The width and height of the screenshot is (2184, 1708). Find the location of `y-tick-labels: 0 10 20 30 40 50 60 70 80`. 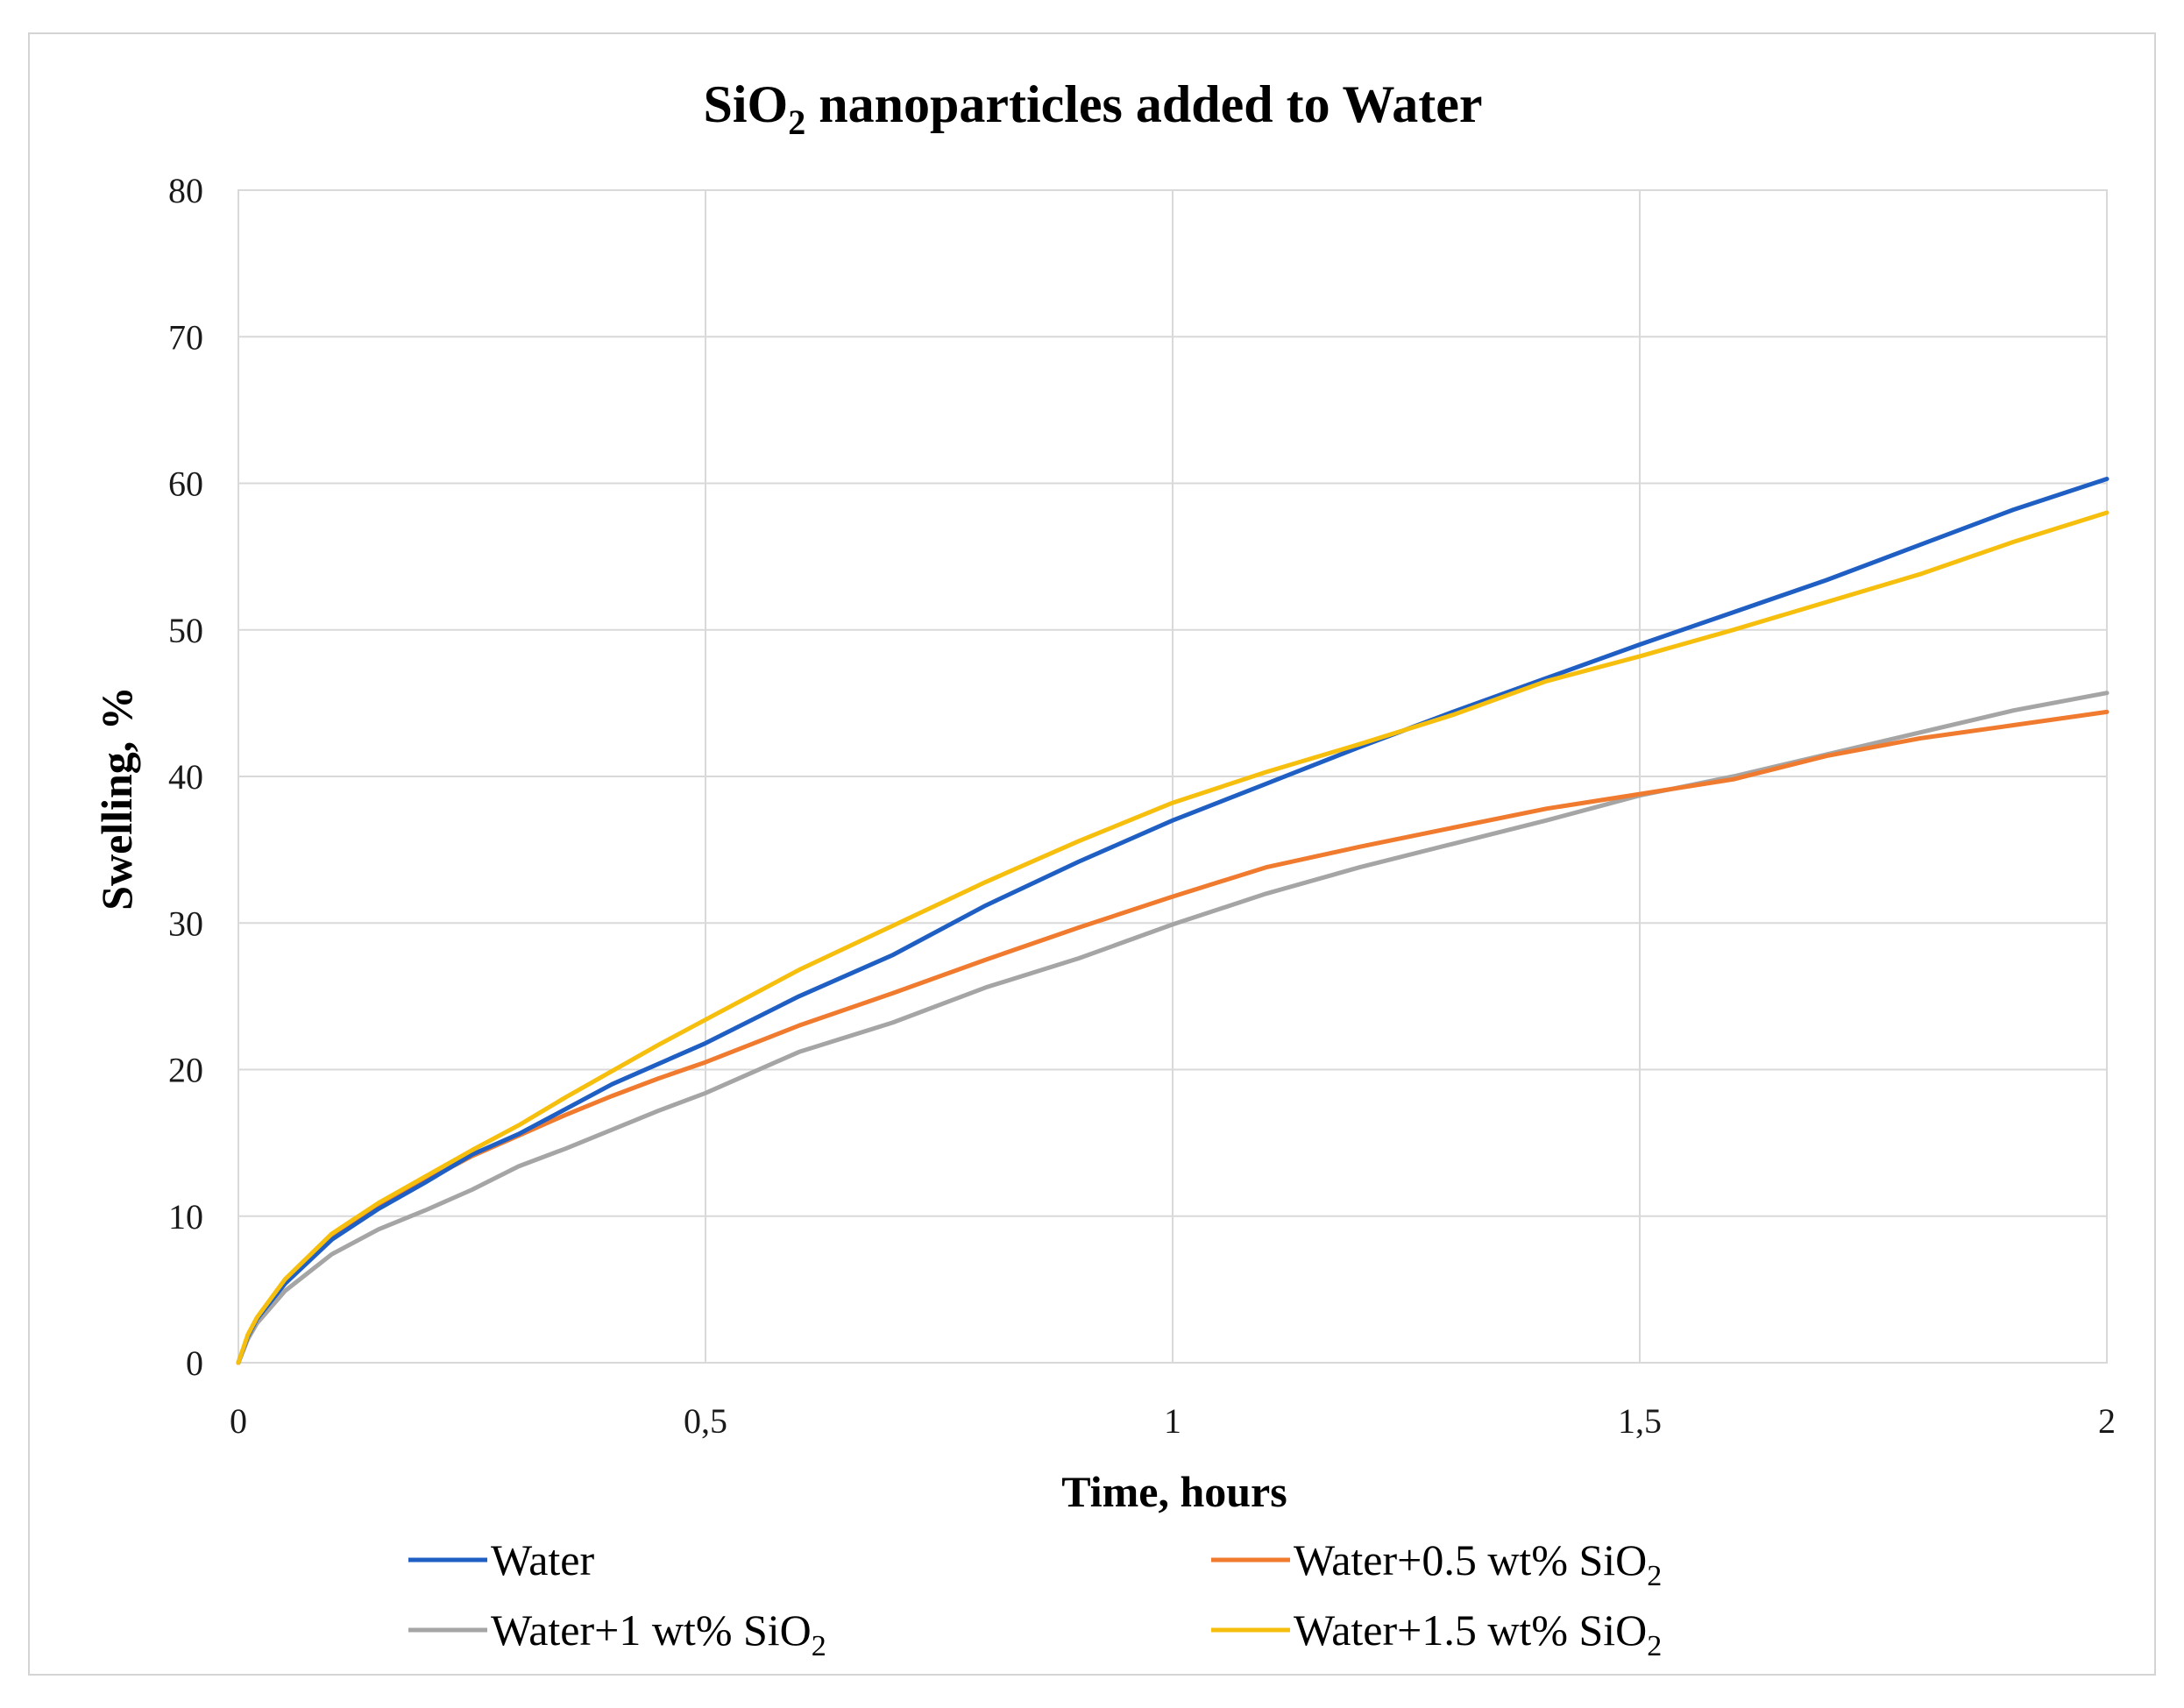

y-tick-labels: 0 10 20 30 40 50 60 70 80 is located at coordinates (185, 777).